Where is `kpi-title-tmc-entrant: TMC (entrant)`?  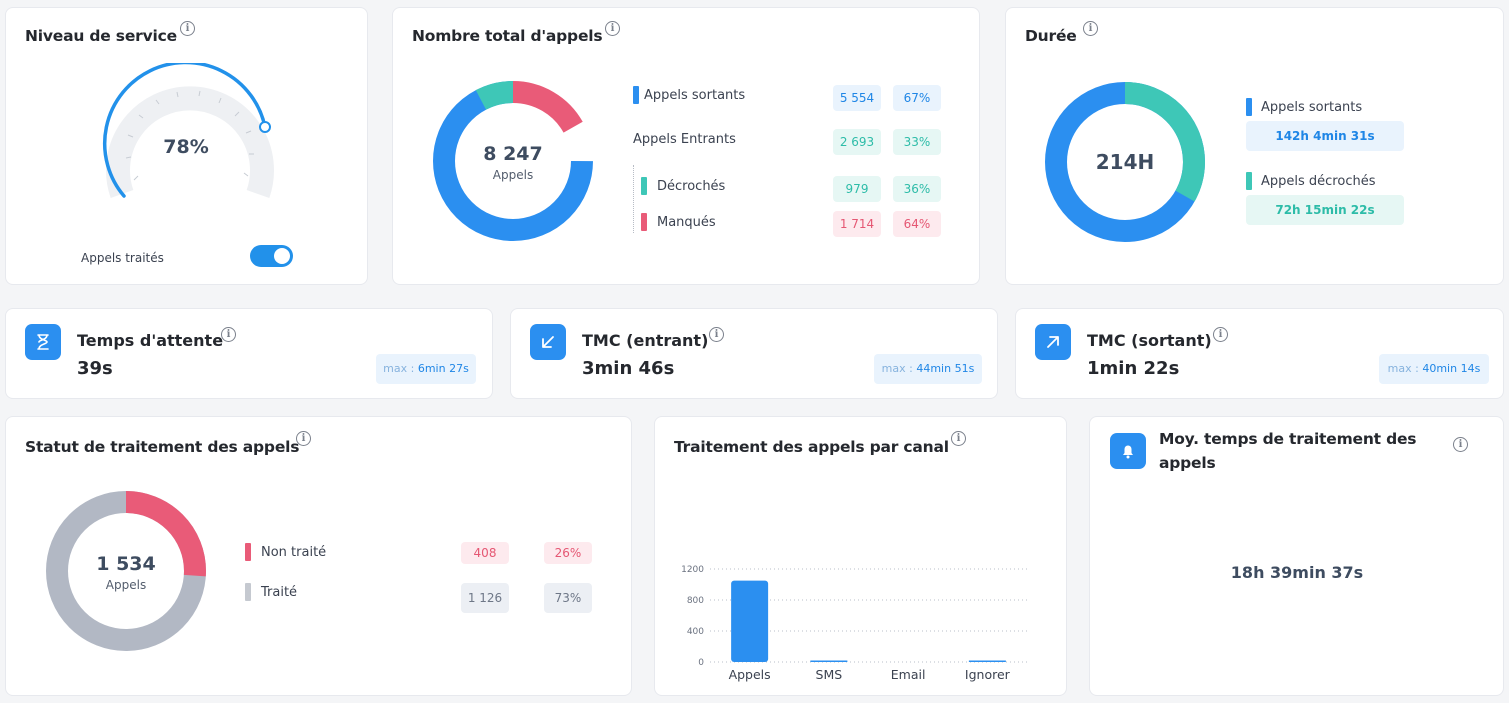 kpi-title-tmc-entrant: TMC (entrant) is located at coordinates (645, 340).